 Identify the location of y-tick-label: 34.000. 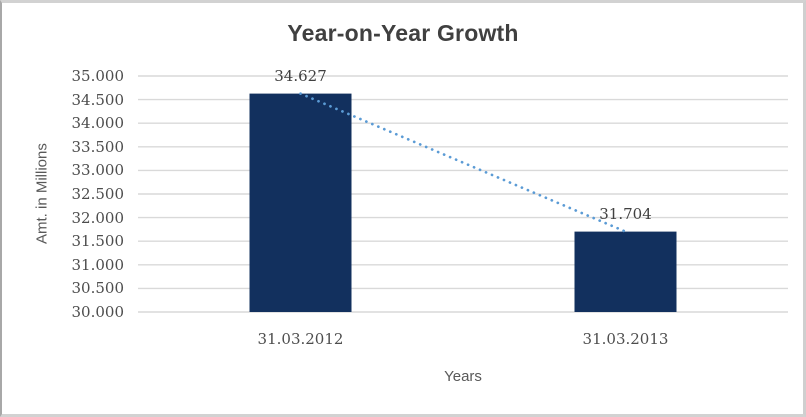
(98, 123).